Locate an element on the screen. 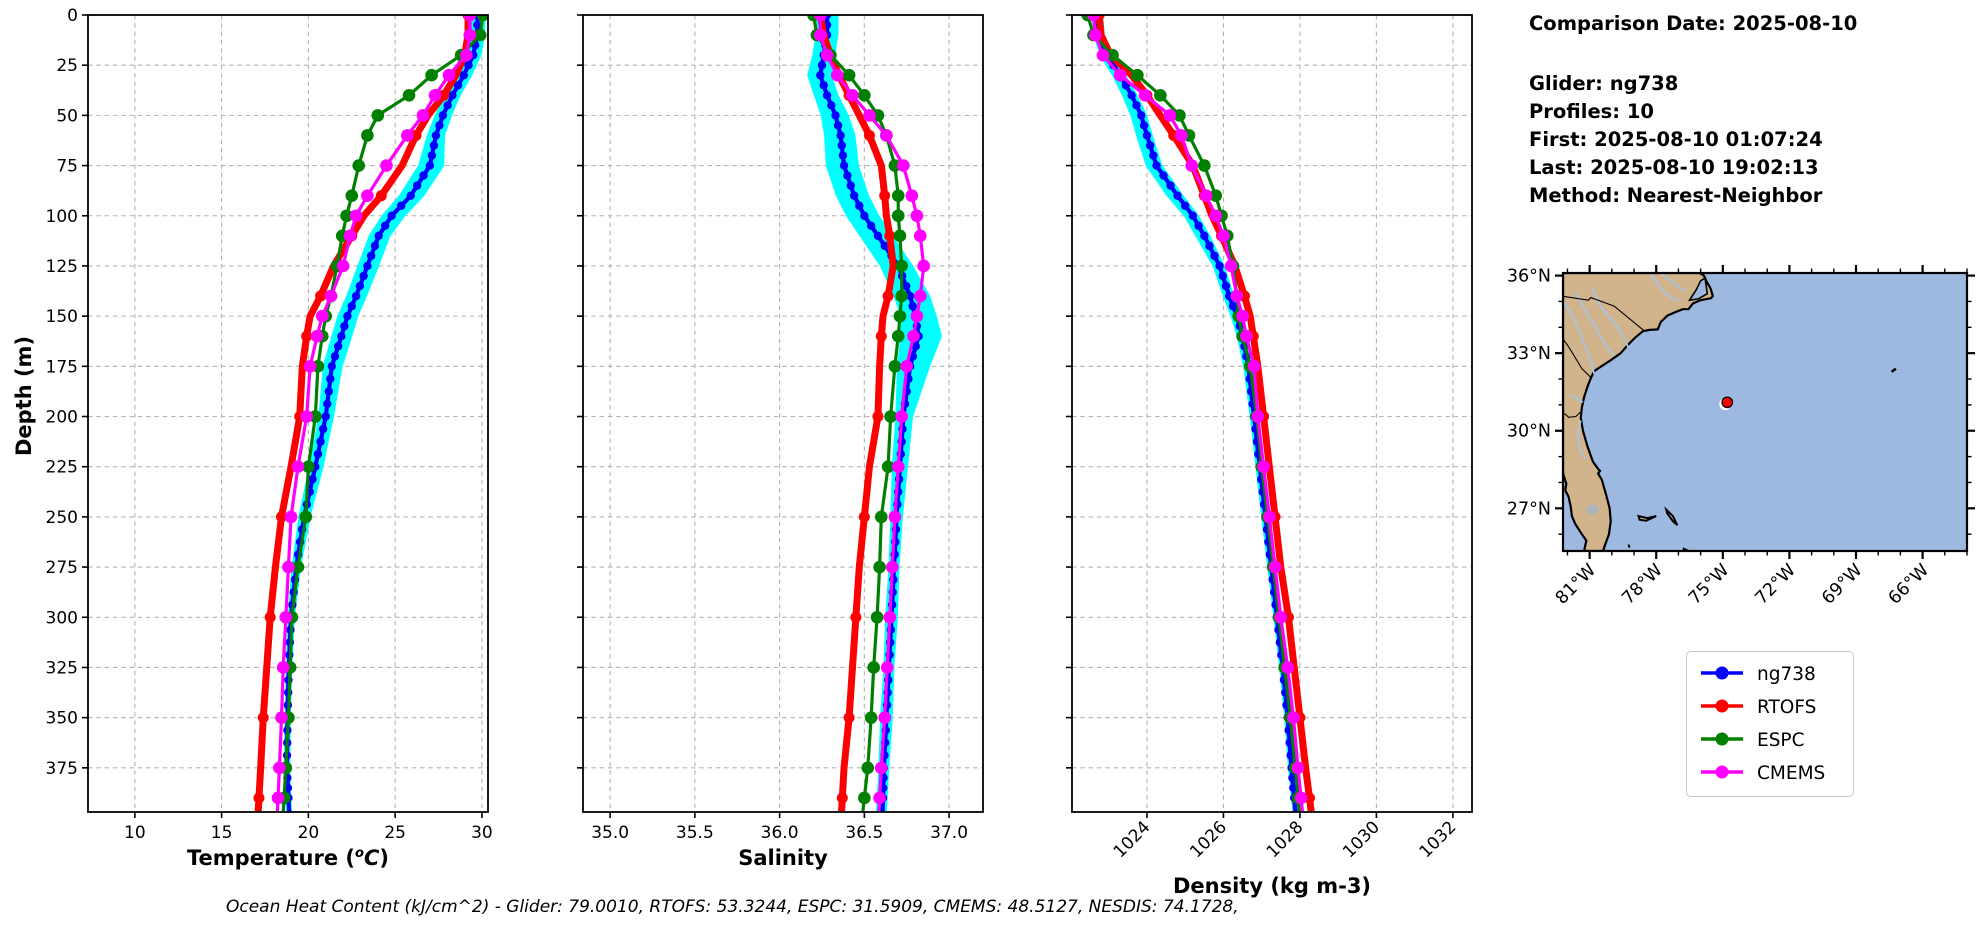  svg-text: 36°N is located at coordinates (1529, 277).